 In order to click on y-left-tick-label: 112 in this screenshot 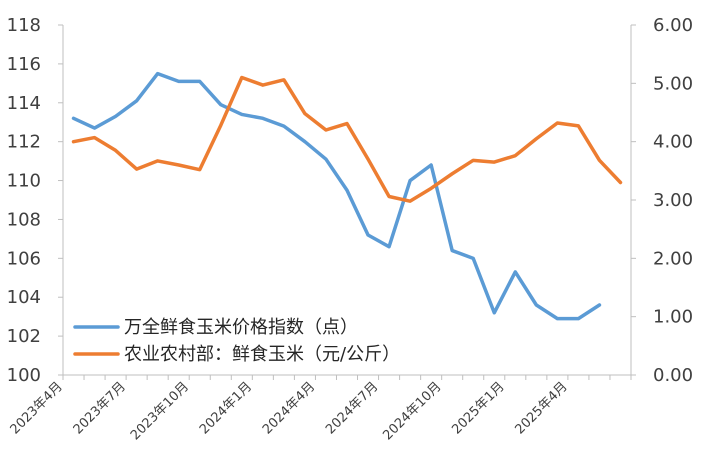, I will do `click(24, 142)`.